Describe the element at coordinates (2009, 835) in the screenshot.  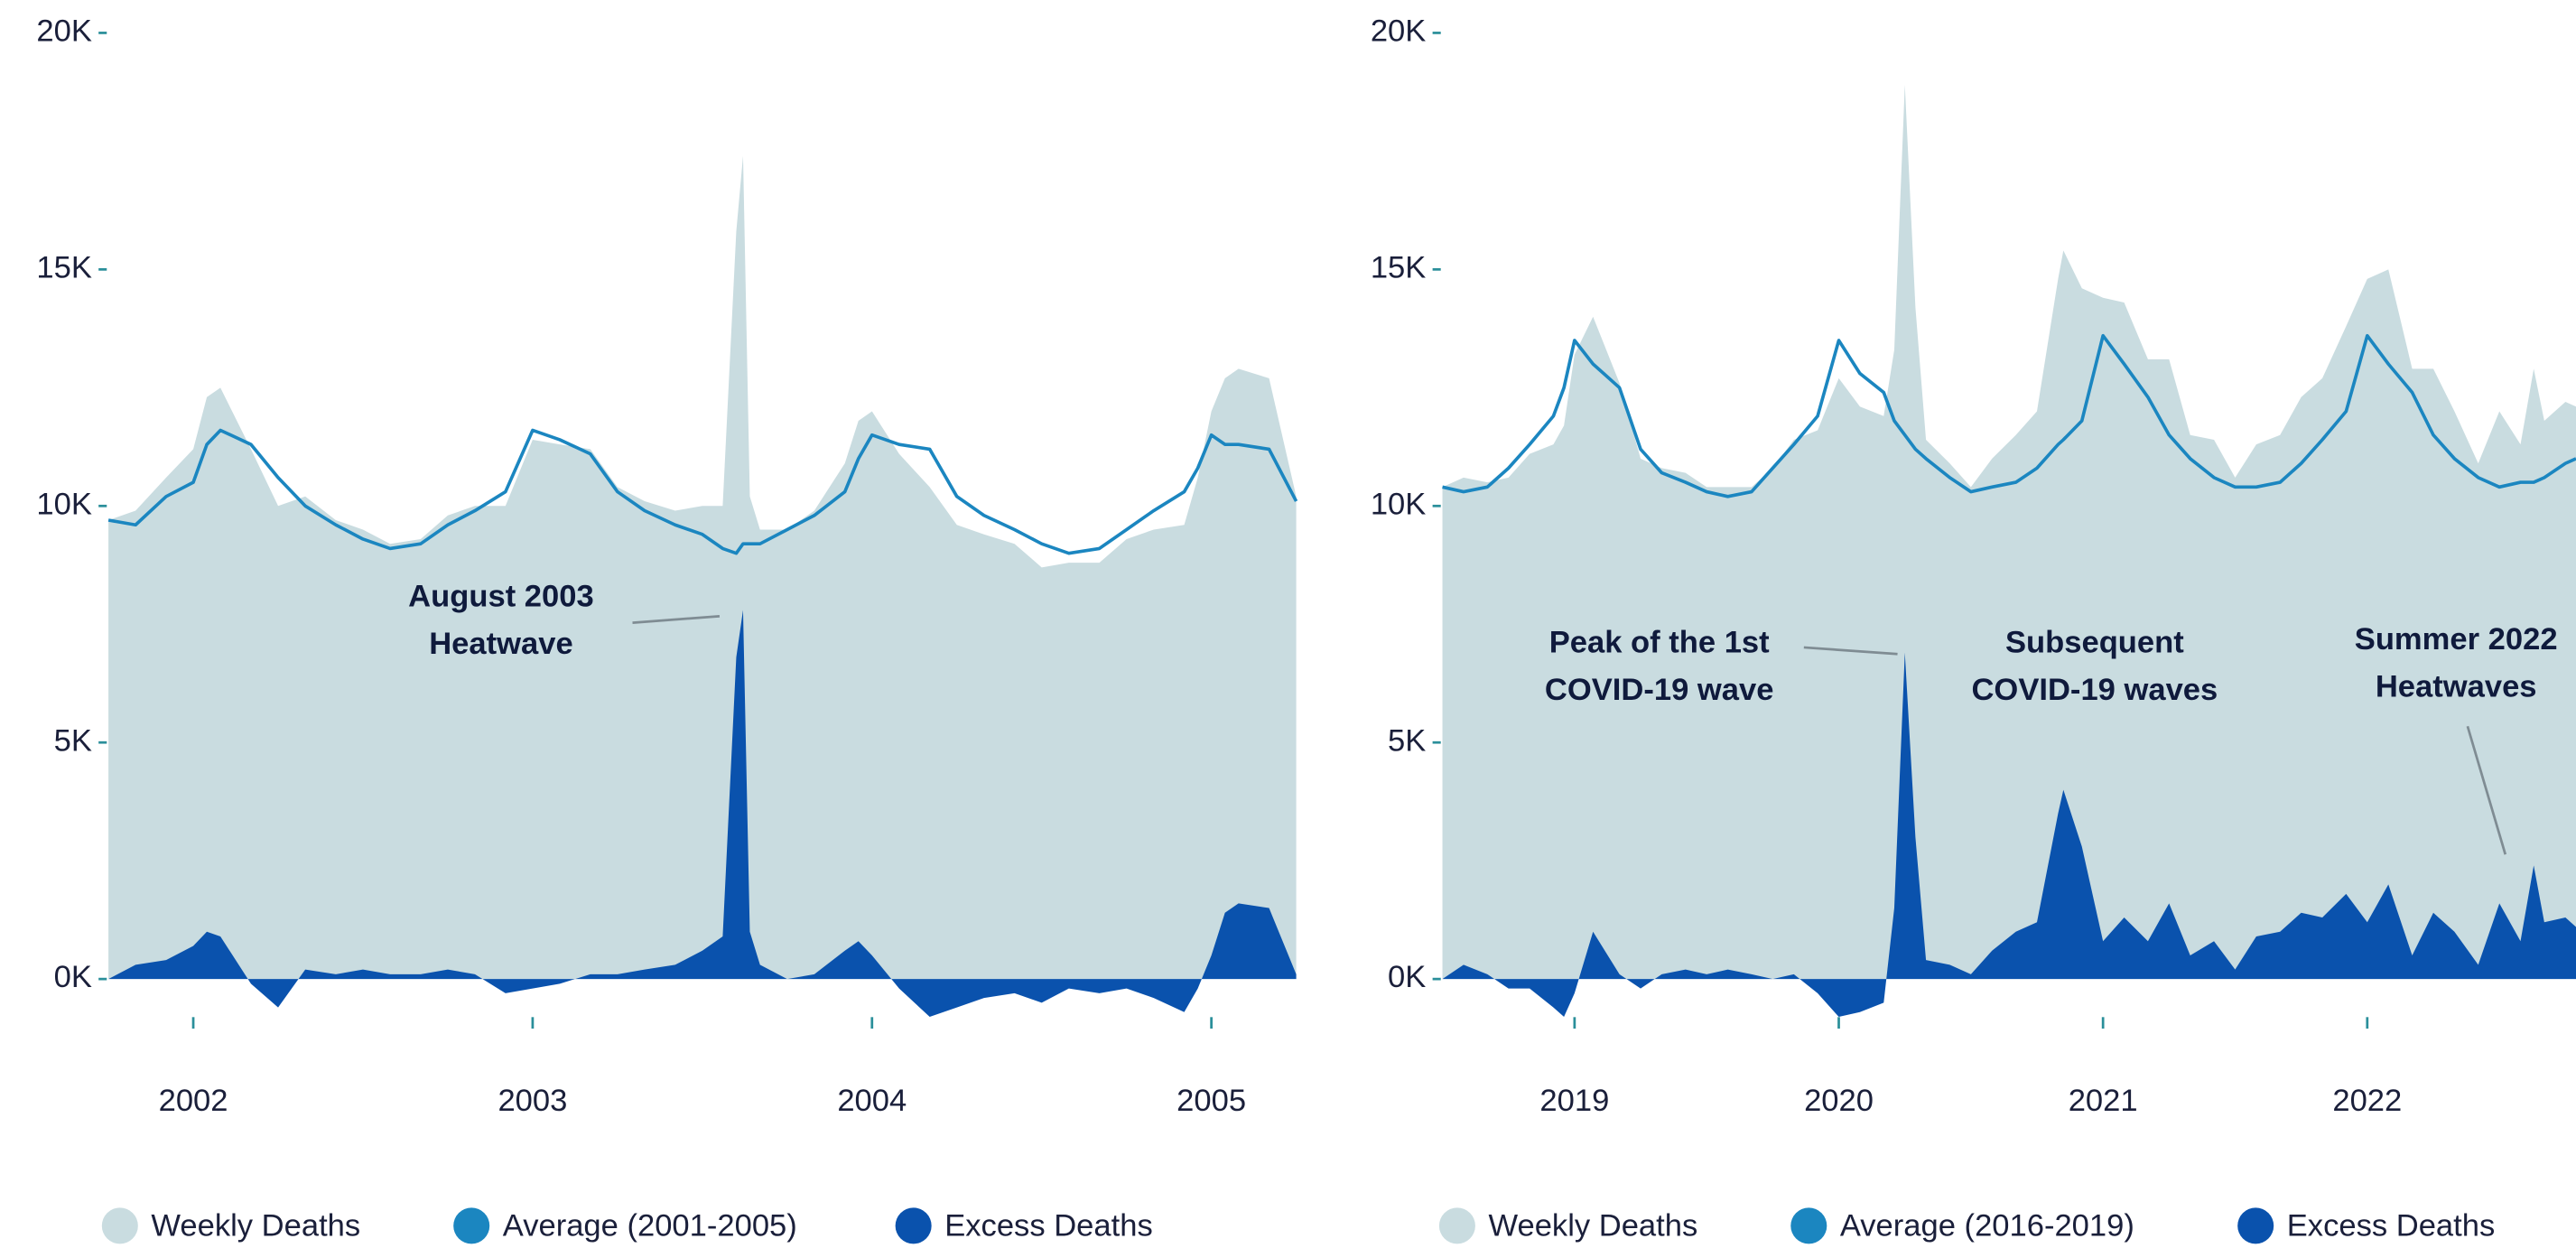
I see `area` at that location.